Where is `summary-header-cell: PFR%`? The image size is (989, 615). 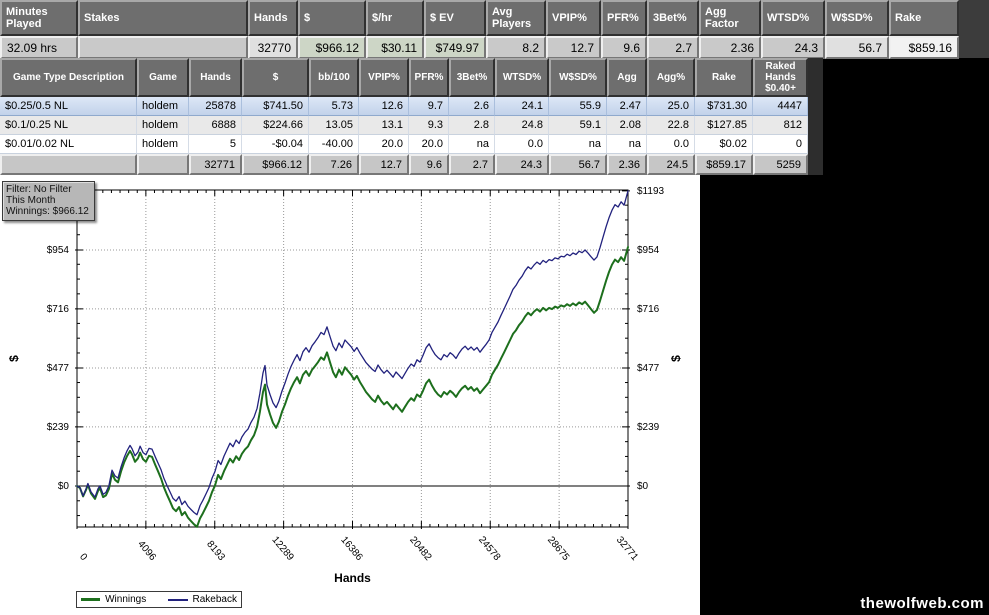 summary-header-cell: PFR% is located at coordinates (624, 18).